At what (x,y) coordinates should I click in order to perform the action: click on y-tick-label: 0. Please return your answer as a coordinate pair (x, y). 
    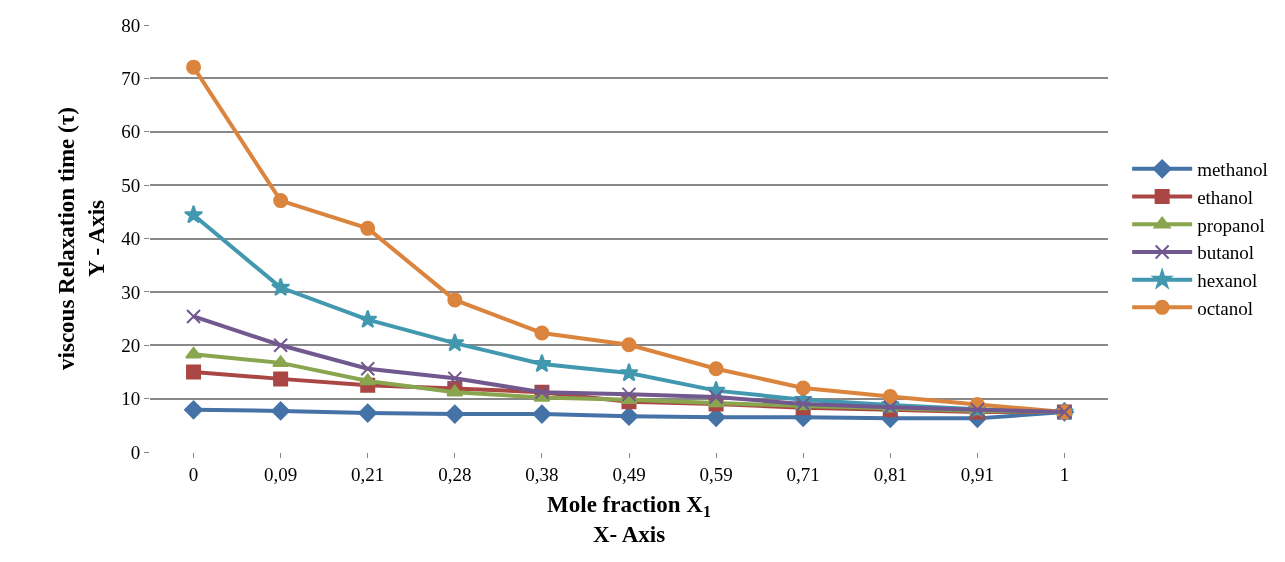
    Looking at the image, I should click on (135, 452).